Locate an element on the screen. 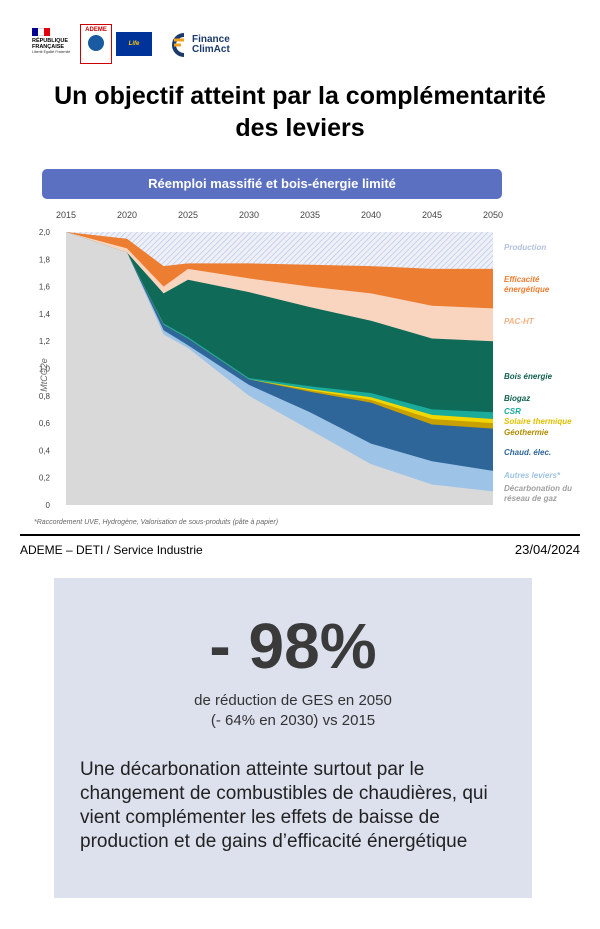 Image resolution: width=600 pixels, height=929 pixels. legend-entry: Autres leviers* is located at coordinates (532, 475).